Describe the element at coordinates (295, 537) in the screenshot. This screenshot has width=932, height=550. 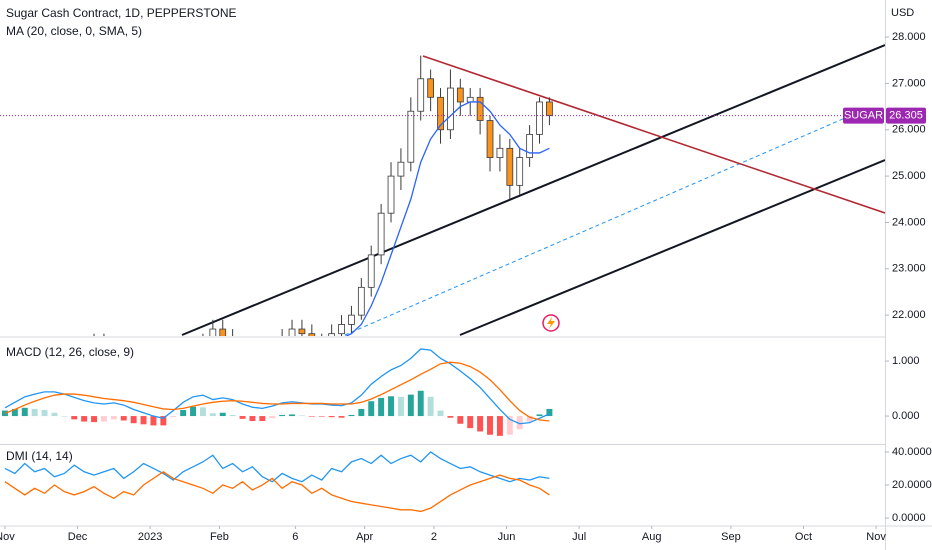
I see `x-tick-label: 6` at that location.